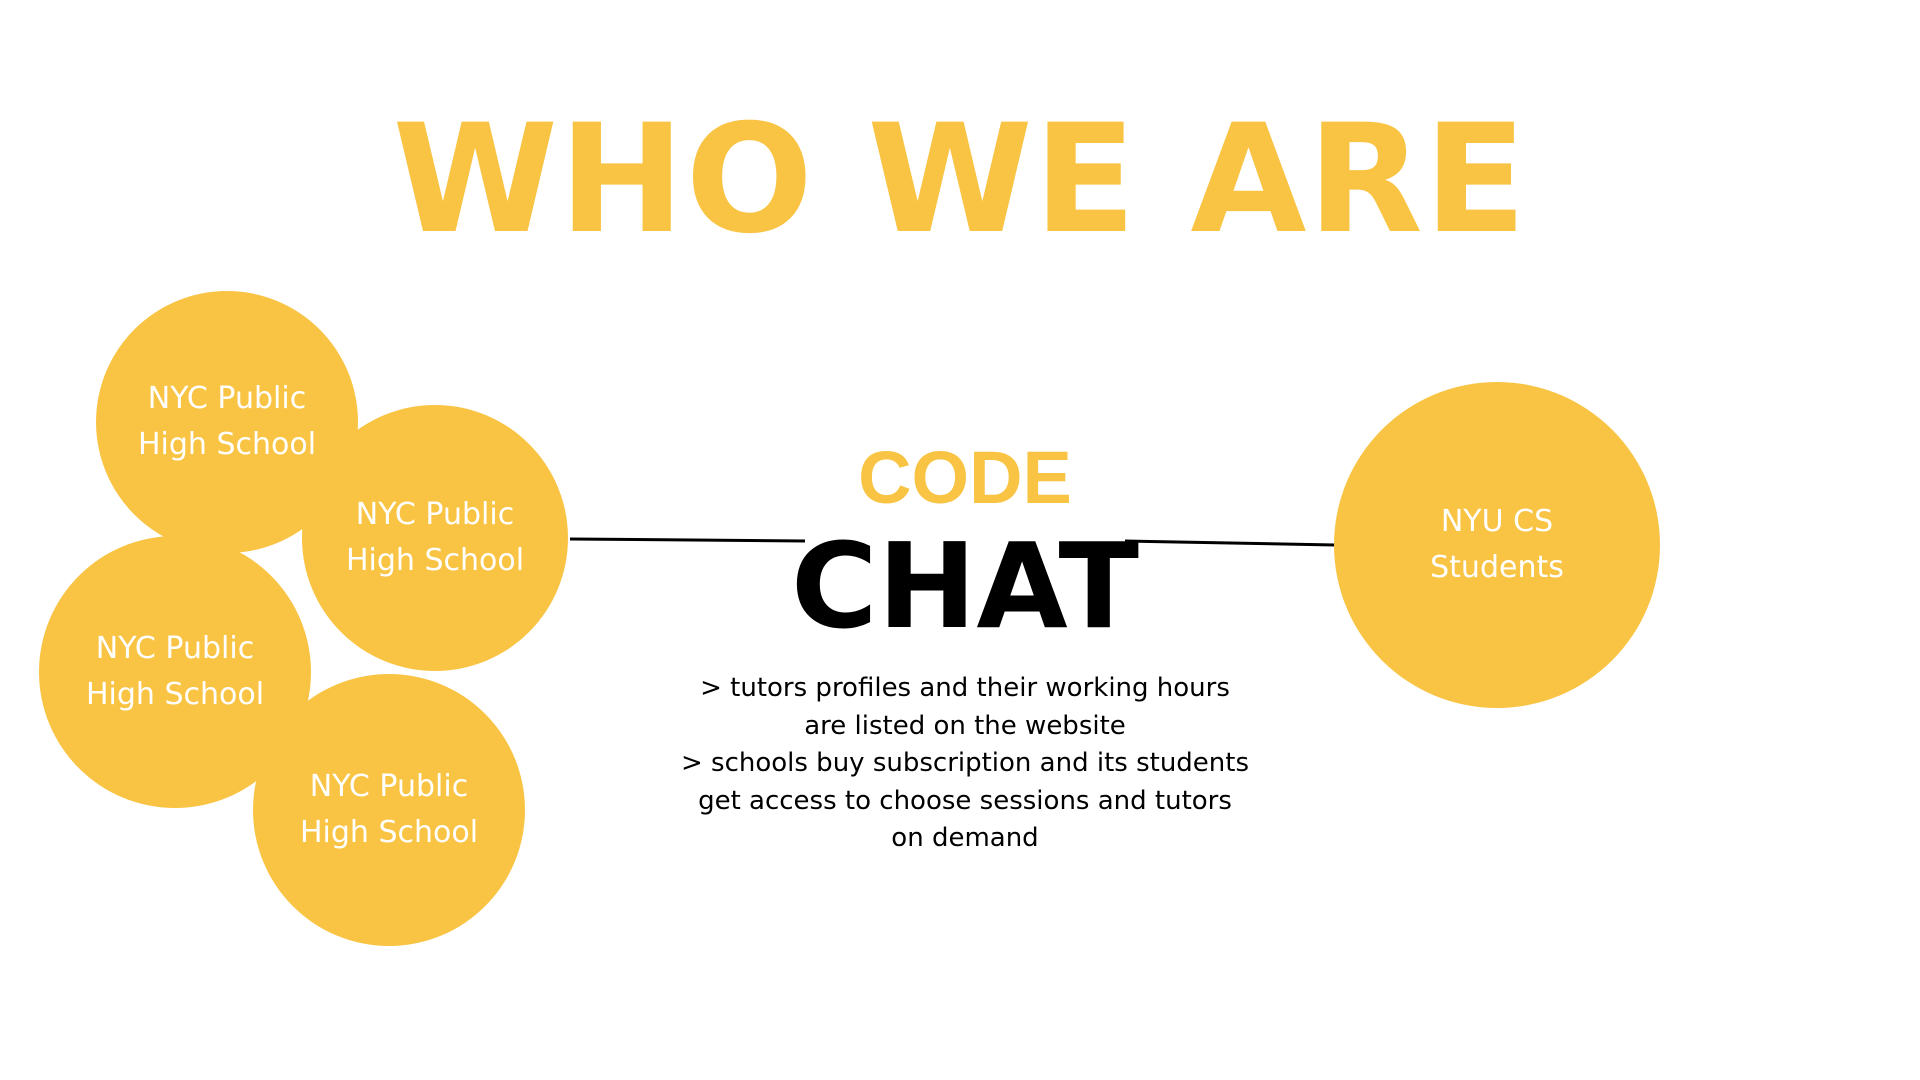 This screenshot has width=1920, height=1080. I want to click on school-node-3: NYC Public High School, so click(175, 672).